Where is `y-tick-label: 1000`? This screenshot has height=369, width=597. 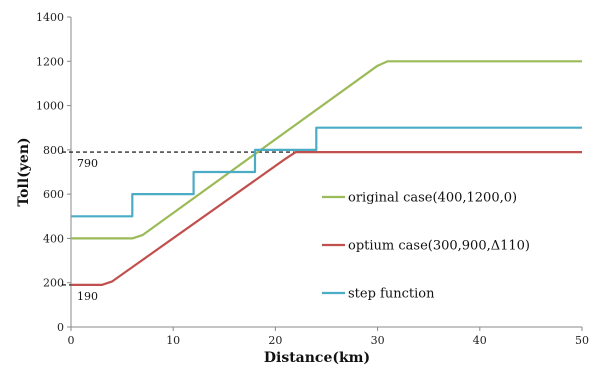 y-tick-label: 1000 is located at coordinates (50, 106).